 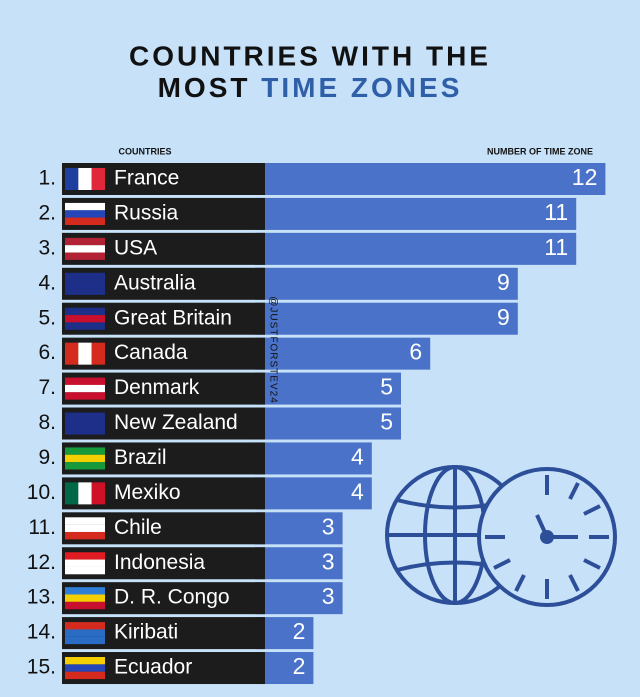 I want to click on category-label: Great Britain, so click(x=173, y=317).